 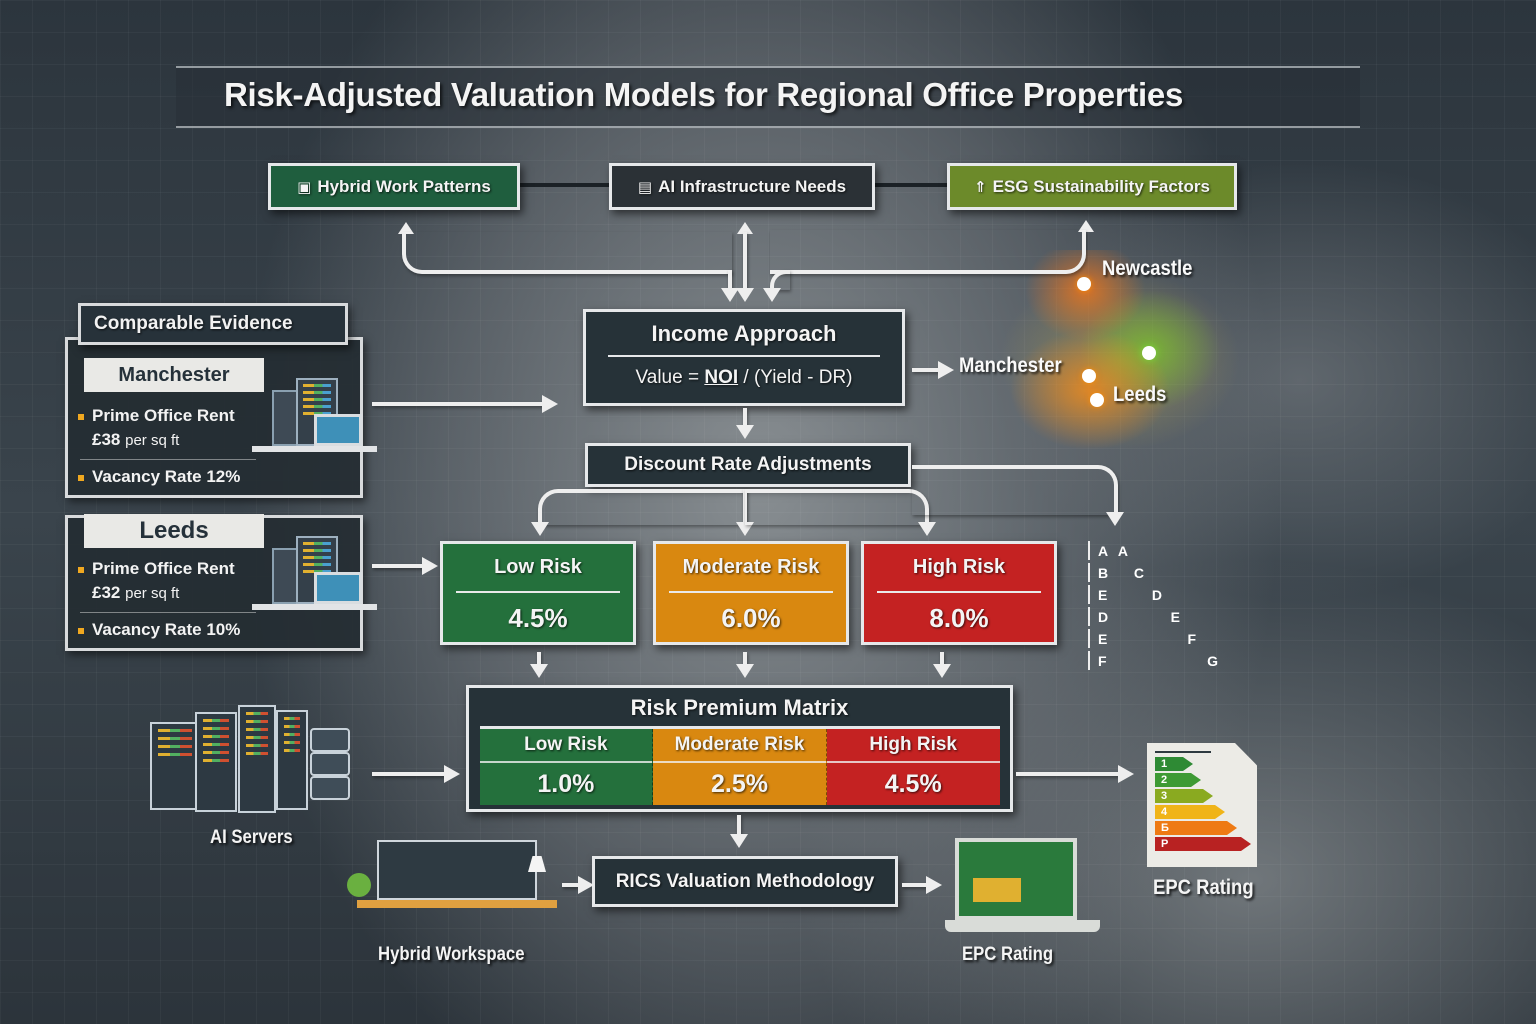 I want to click on moderate-risk-card: Moderate Risk 6.0%, so click(x=751, y=593).